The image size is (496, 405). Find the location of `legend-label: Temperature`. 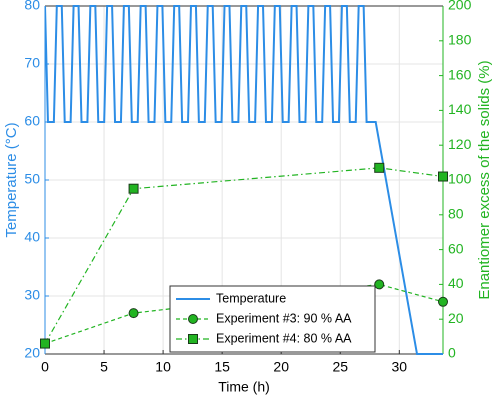

legend-label: Temperature is located at coordinates (251, 298).